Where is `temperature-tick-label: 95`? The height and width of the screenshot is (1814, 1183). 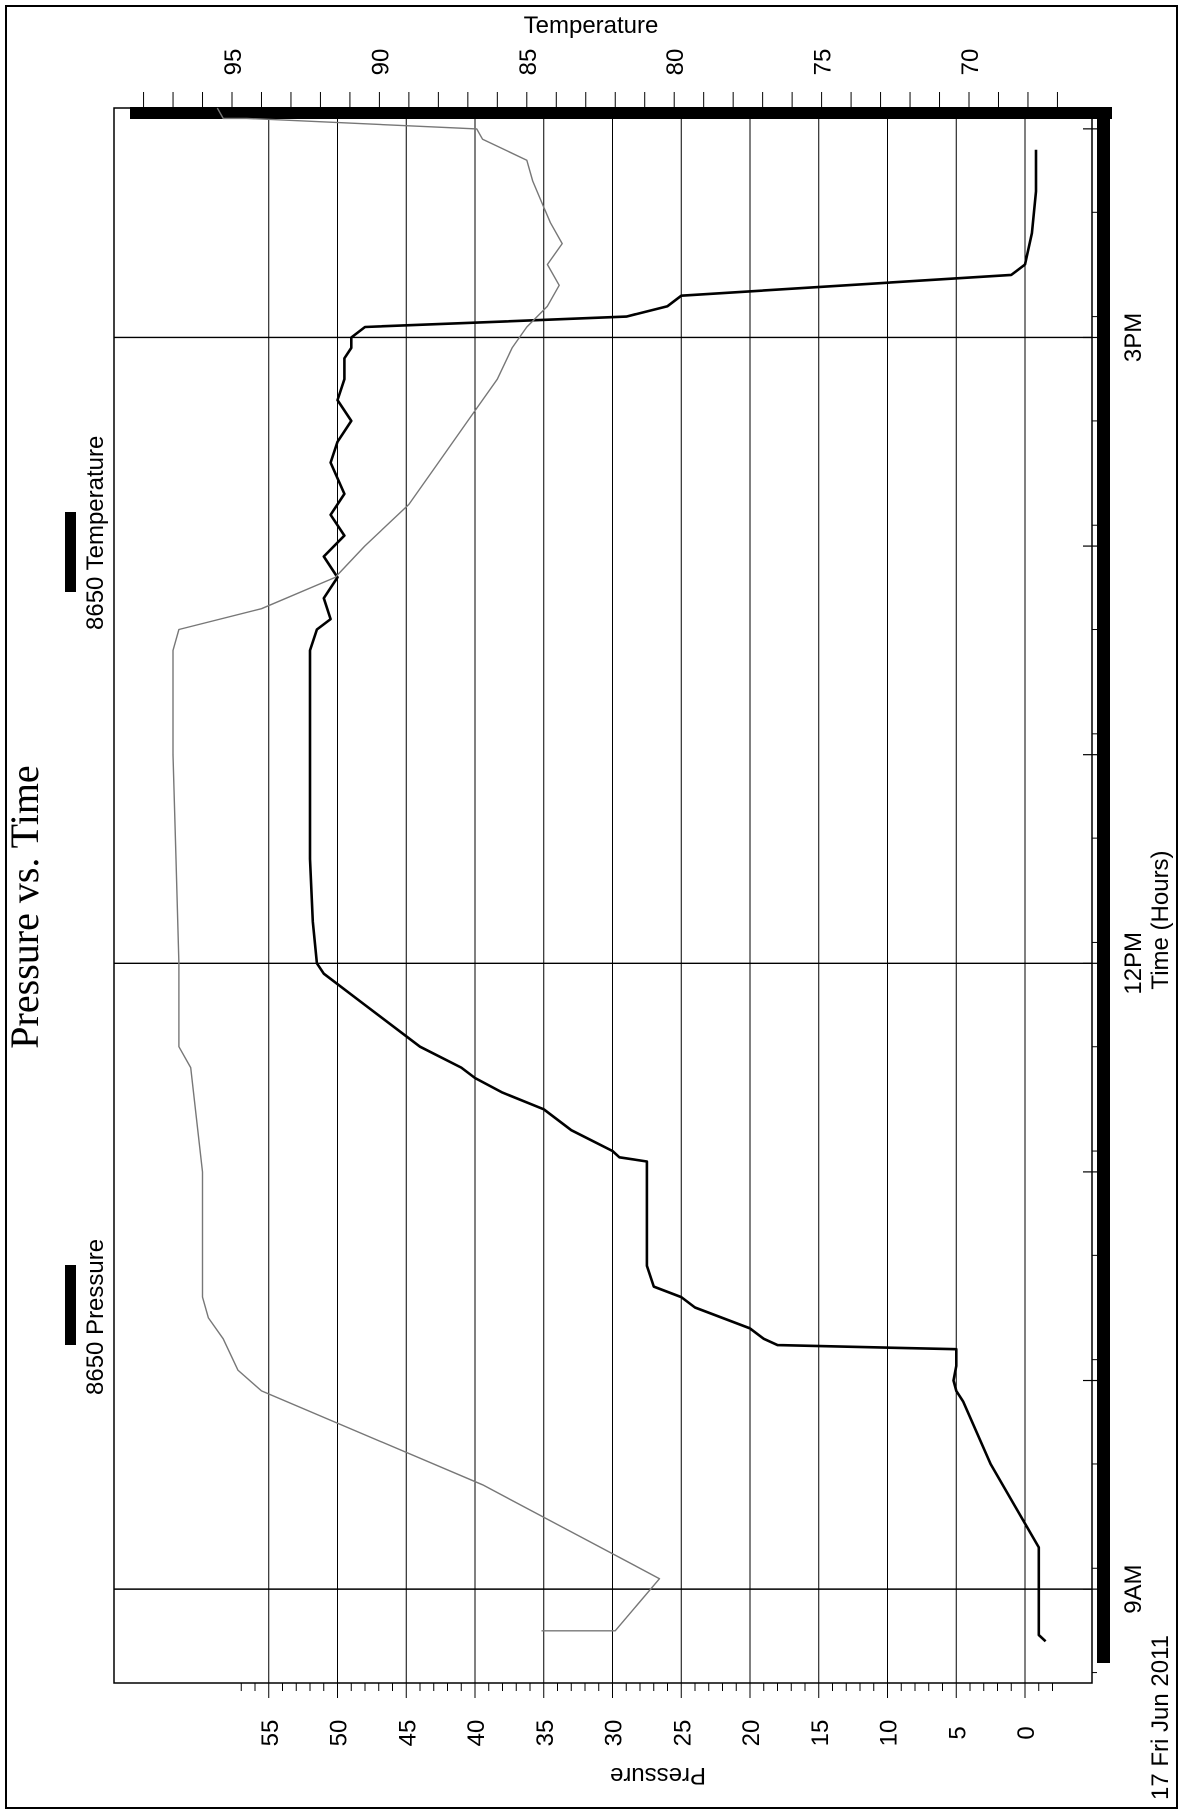 temperature-tick-label: 95 is located at coordinates (233, 62).